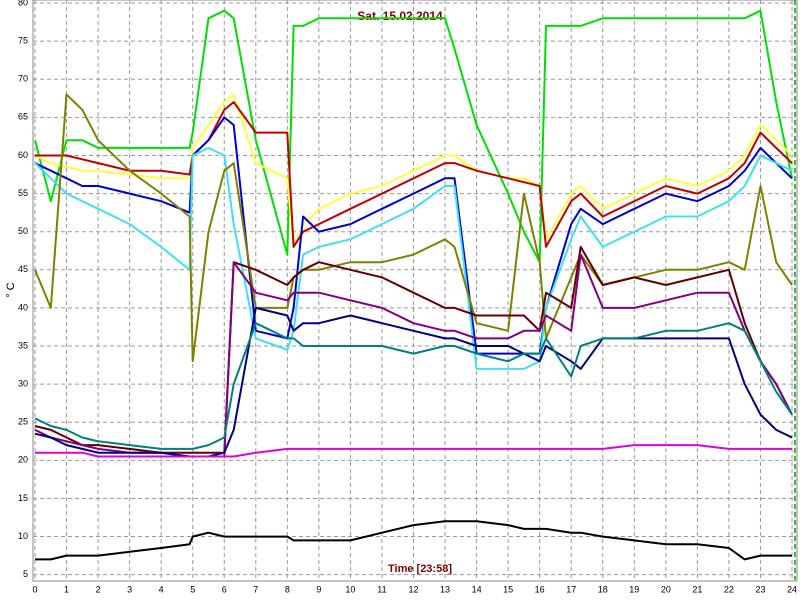 This screenshot has height=600, width=800. Describe the element at coordinates (23, 117) in the screenshot. I see `y-tick-label: 65` at that location.